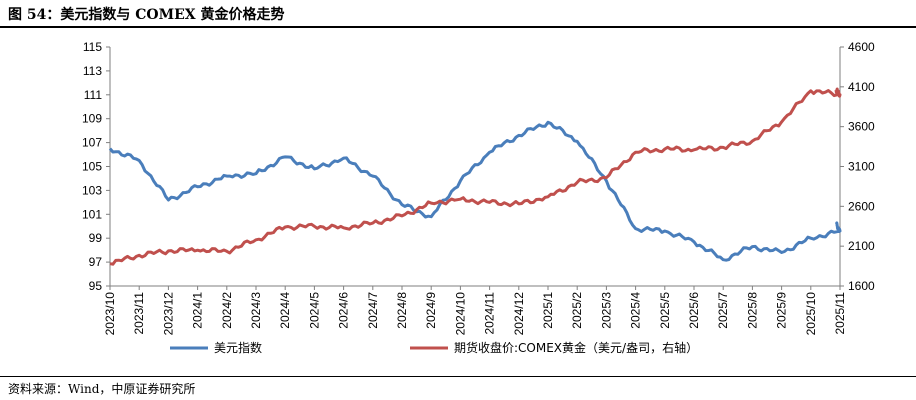 Image resolution: width=916 pixels, height=400 pixels. What do you see at coordinates (861, 206) in the screenshot?
I see `right-tick-label: 2600` at bounding box center [861, 206].